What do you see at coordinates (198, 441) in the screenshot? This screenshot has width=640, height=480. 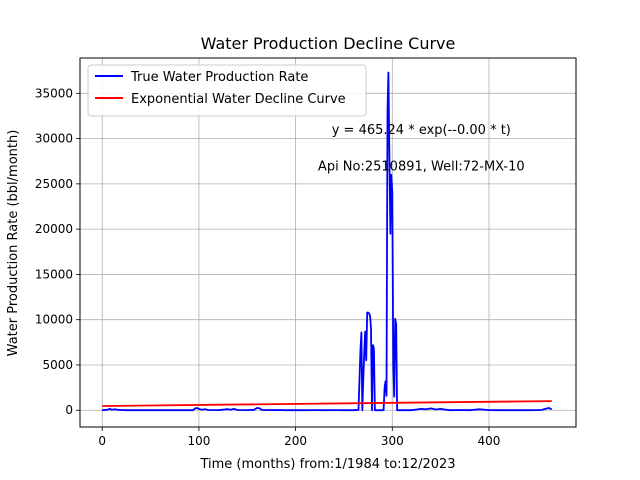 I see `x-tick-label: 100` at bounding box center [198, 441].